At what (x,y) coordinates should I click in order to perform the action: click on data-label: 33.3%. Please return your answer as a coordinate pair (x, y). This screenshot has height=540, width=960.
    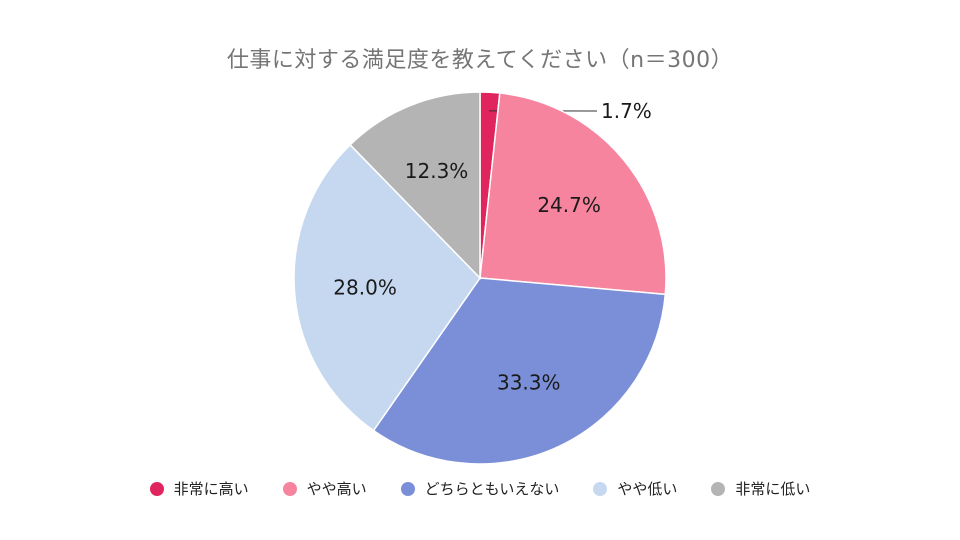
    Looking at the image, I should click on (529, 382).